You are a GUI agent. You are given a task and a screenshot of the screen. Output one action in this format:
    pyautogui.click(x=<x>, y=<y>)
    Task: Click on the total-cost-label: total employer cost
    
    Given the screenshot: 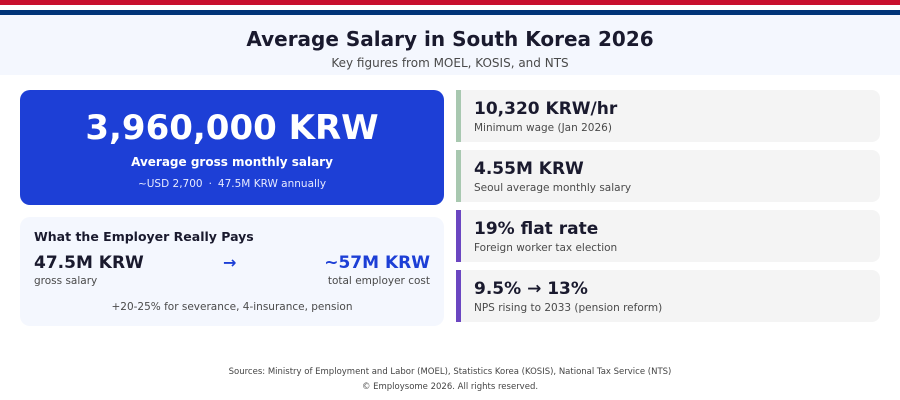 What is the action you would take?
    pyautogui.click(x=378, y=281)
    